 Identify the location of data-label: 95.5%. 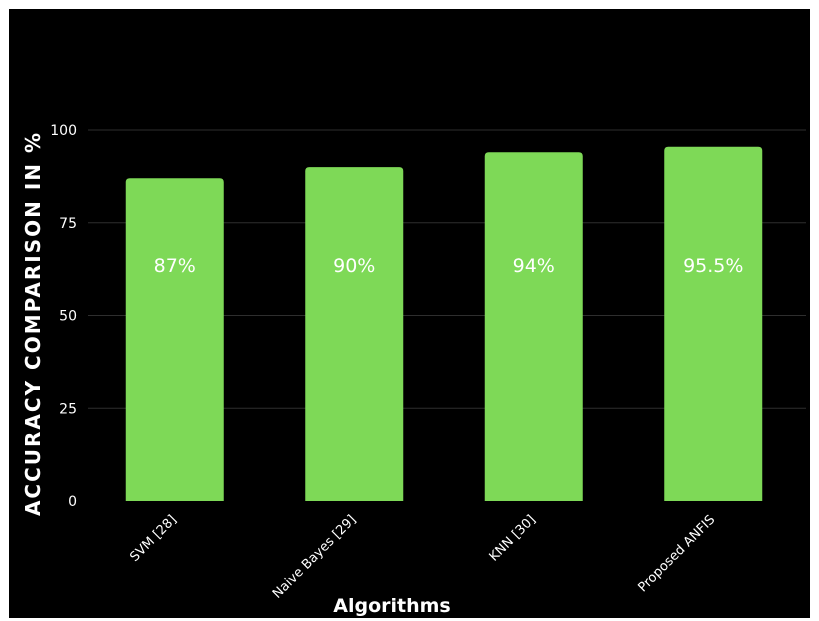
(713, 266).